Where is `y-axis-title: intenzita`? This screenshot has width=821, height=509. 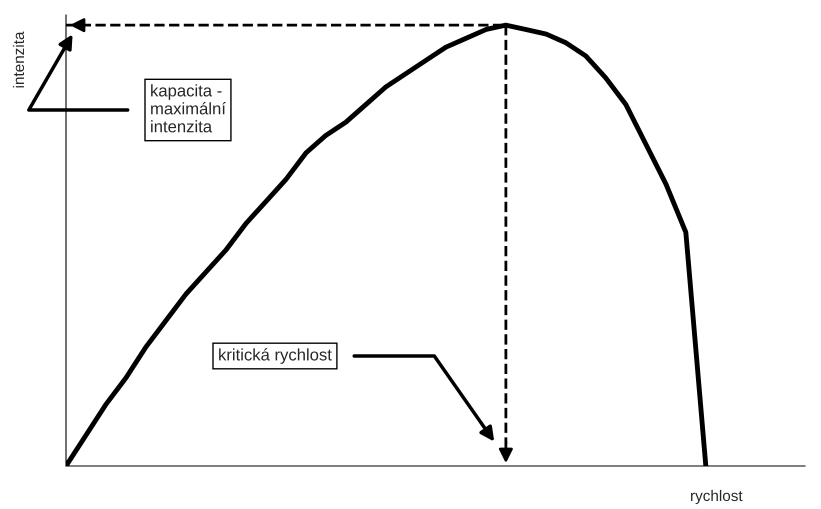
y-axis-title: intenzita is located at coordinates (18, 60).